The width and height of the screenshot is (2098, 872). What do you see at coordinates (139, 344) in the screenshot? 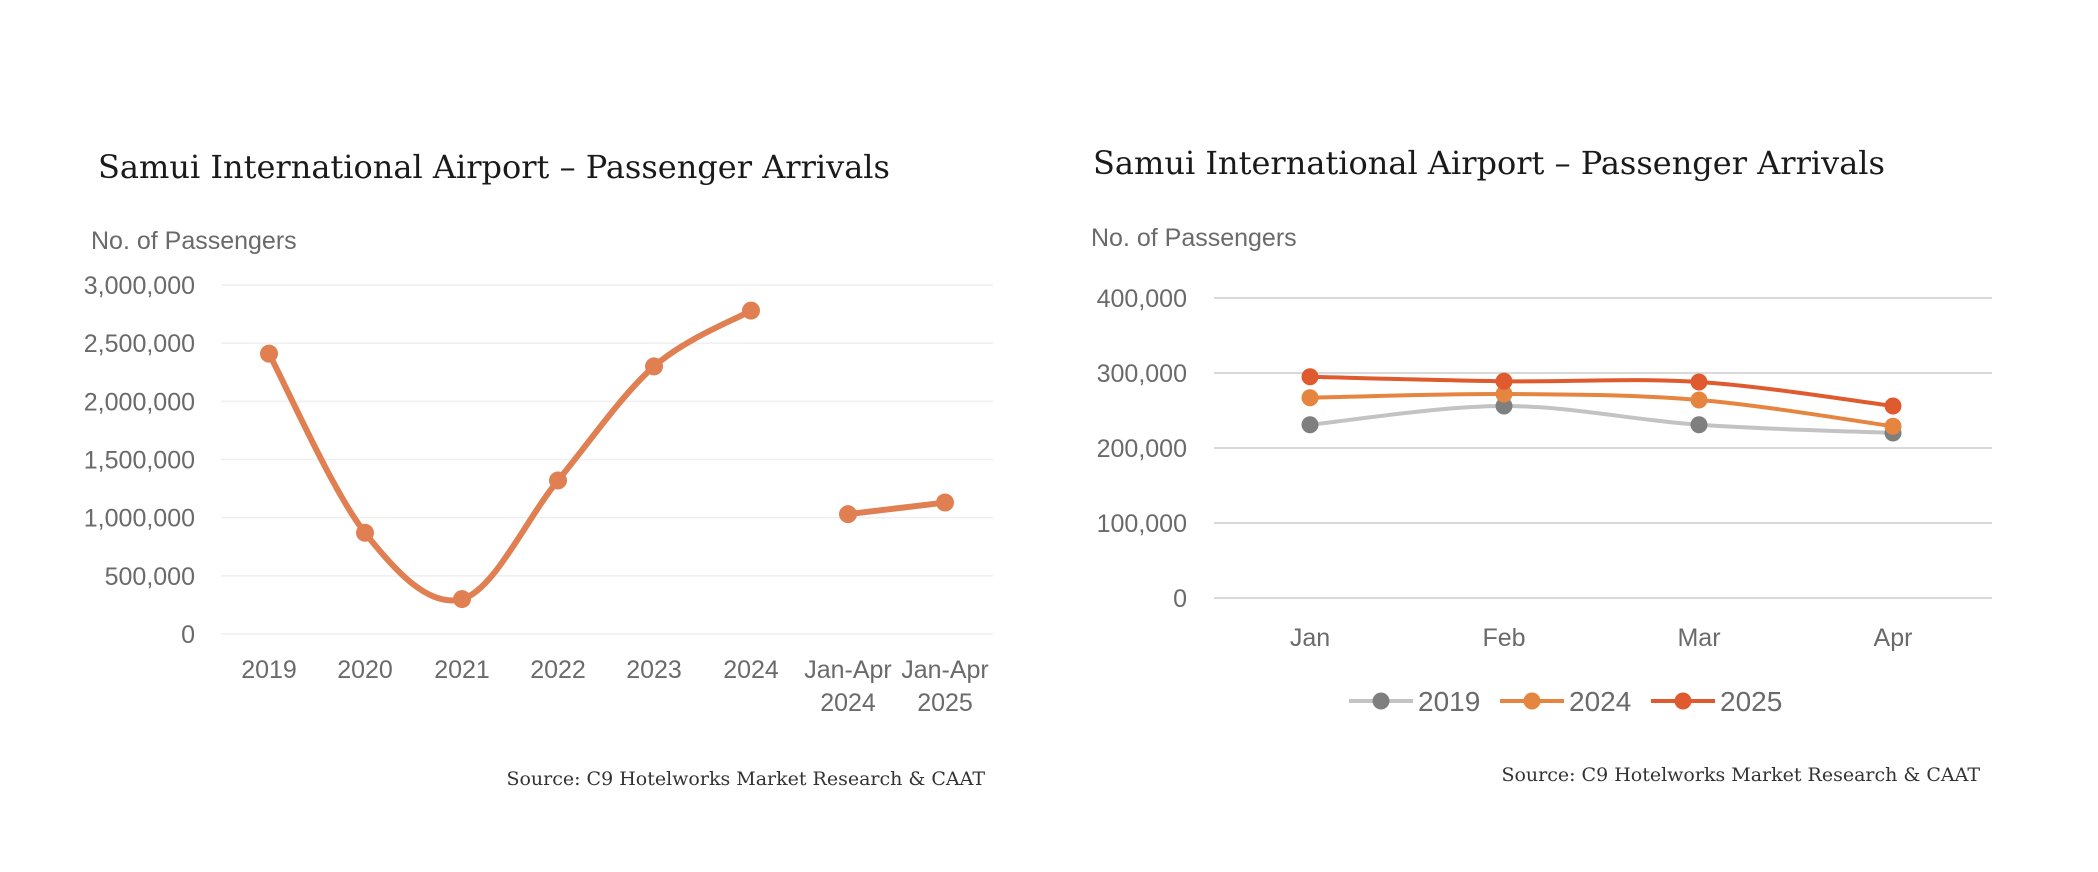
I see `y-tick-label: 2,500,000` at bounding box center [139, 344].